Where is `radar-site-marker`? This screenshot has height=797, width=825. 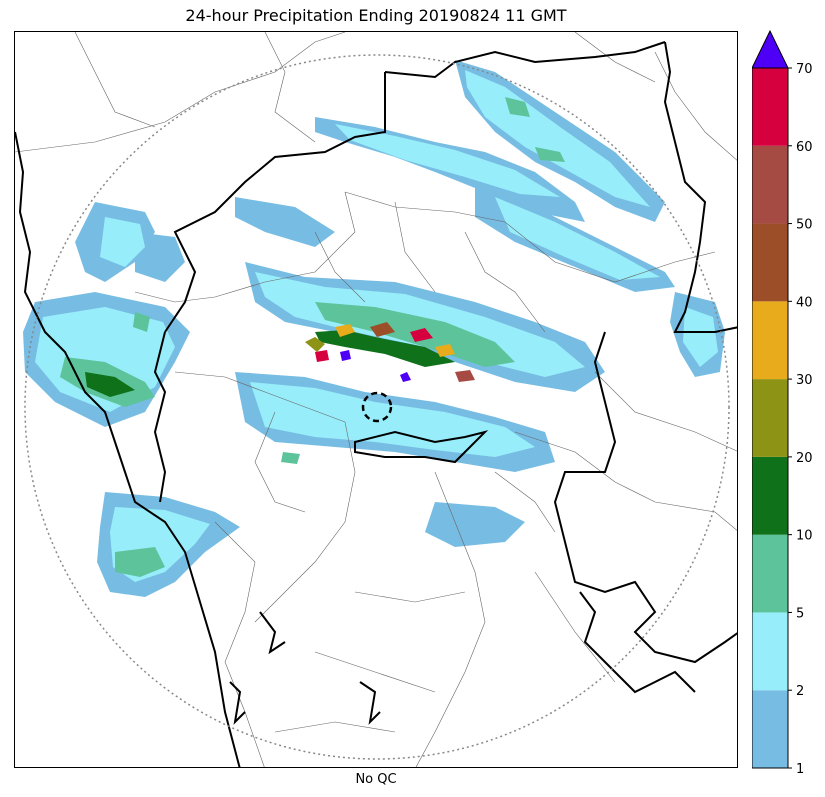
radar-site-marker is located at coordinates (377, 407).